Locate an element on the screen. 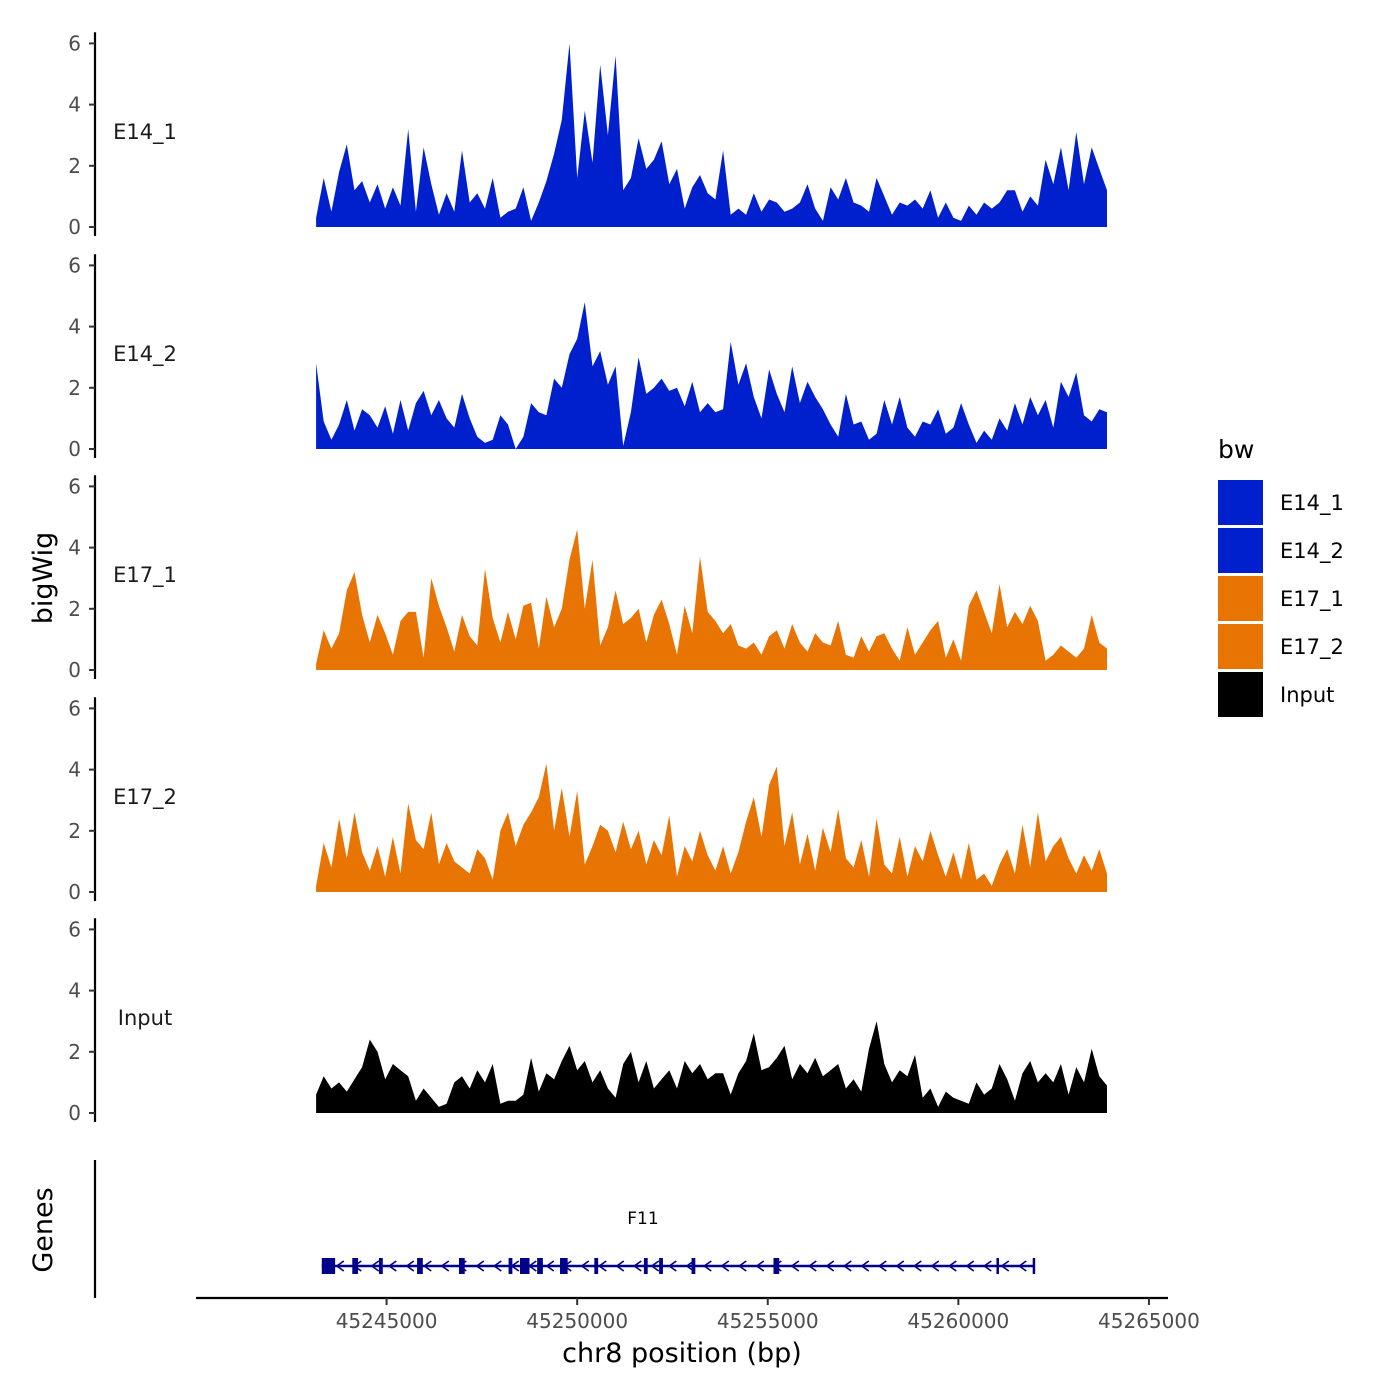  legend-item: Input is located at coordinates (1276, 694).